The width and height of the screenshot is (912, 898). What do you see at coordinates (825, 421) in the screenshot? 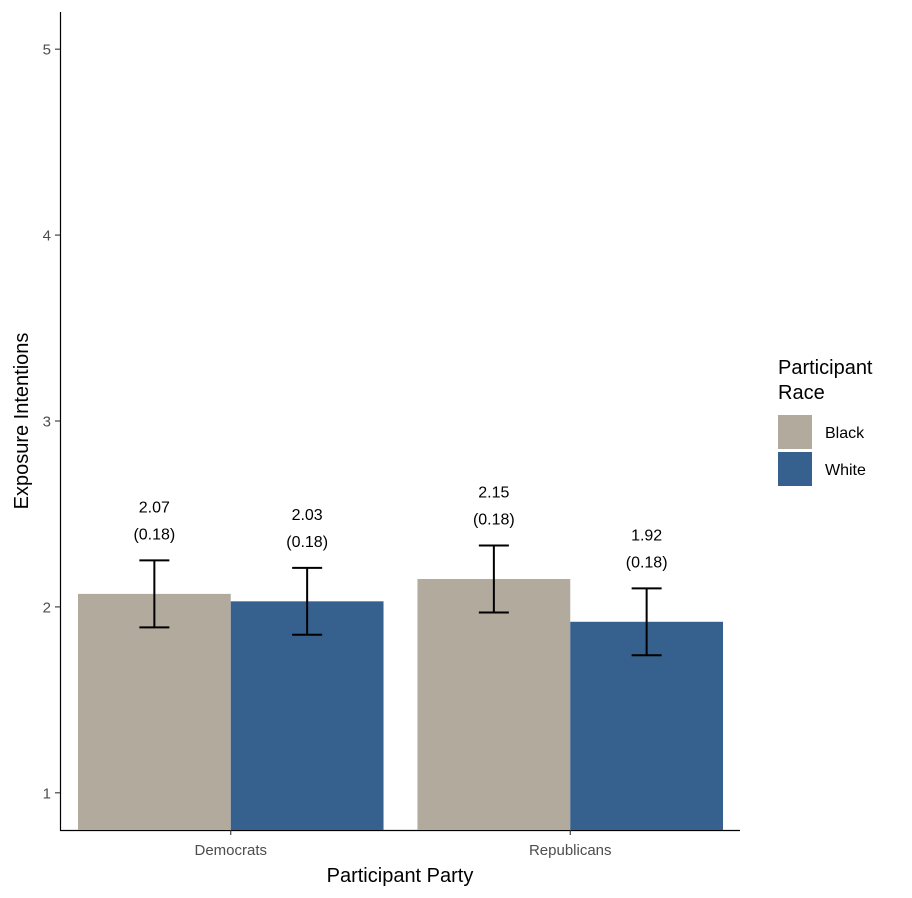
I see `legend: Participant Race Black White` at bounding box center [825, 421].